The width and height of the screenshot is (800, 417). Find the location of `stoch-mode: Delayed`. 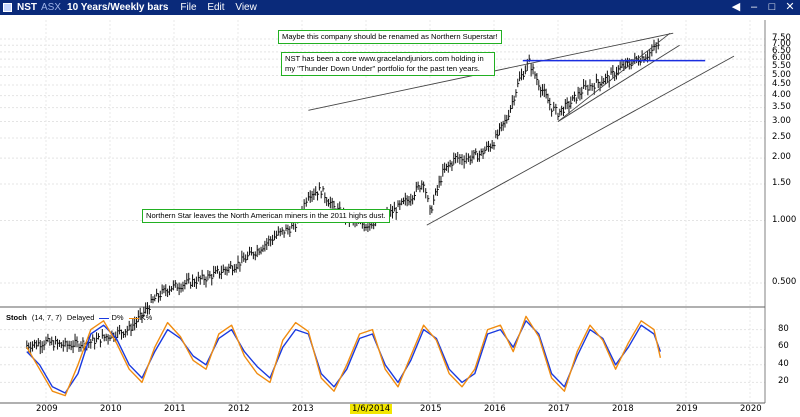

stoch-mode: Delayed is located at coordinates (80, 317).